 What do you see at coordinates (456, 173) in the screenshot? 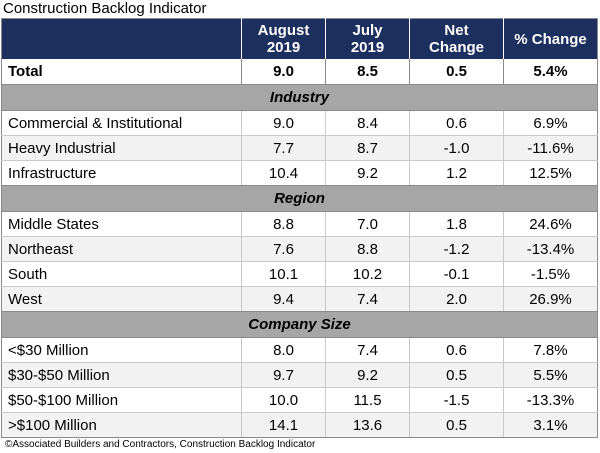
I see `cell-net-change: 1.2` at bounding box center [456, 173].